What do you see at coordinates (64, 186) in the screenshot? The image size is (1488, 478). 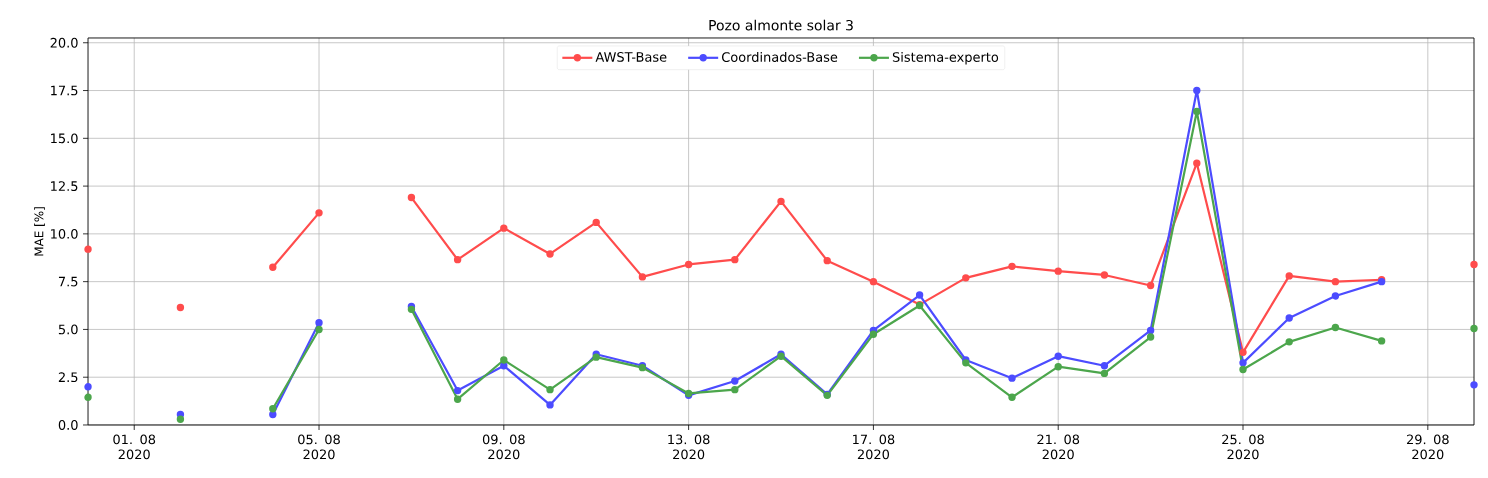 I see `y-tick-label: 12.5` at bounding box center [64, 186].